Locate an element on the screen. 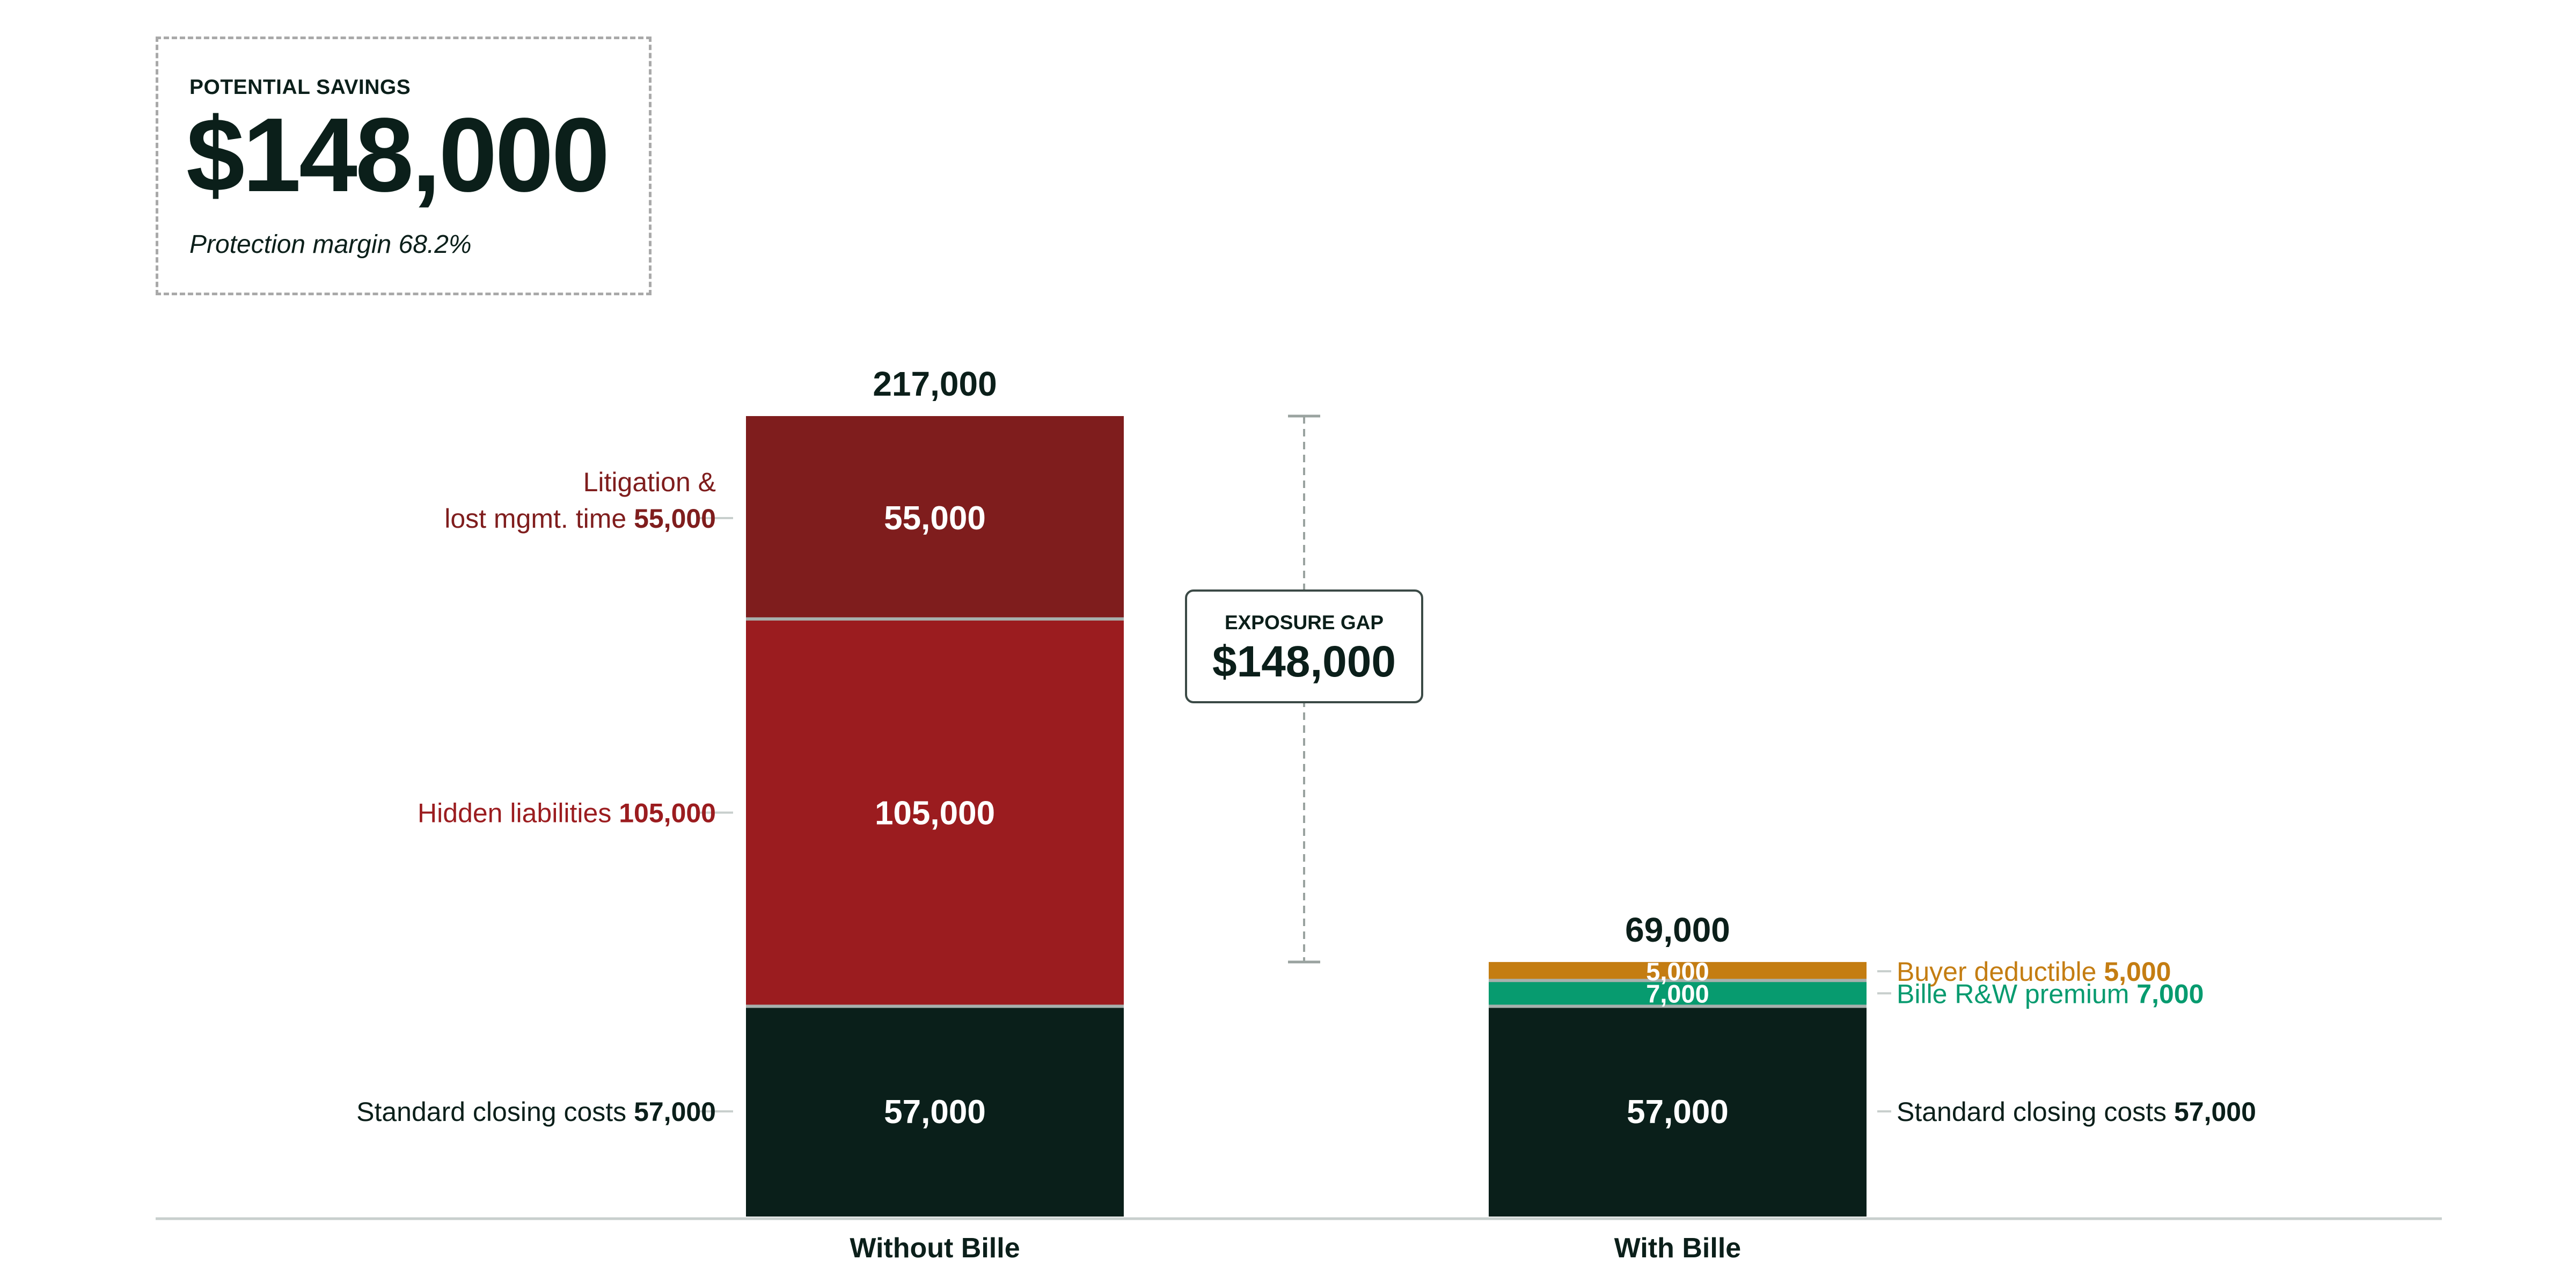 The height and width of the screenshot is (1267, 2576). bar-value-label-without-bille-standard-closing-costs: 57,000 is located at coordinates (935, 1112).